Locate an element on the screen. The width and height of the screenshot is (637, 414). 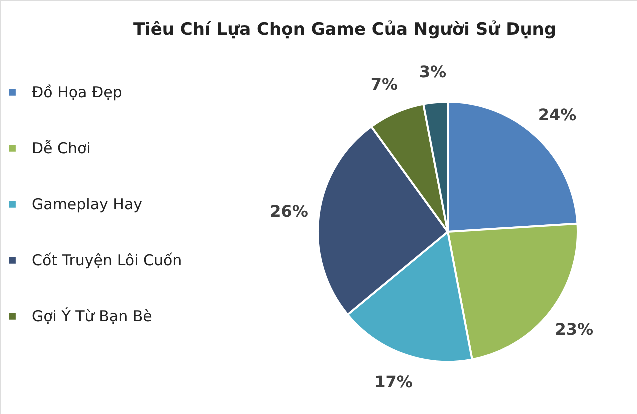
data-label: 26% is located at coordinates (289, 211).